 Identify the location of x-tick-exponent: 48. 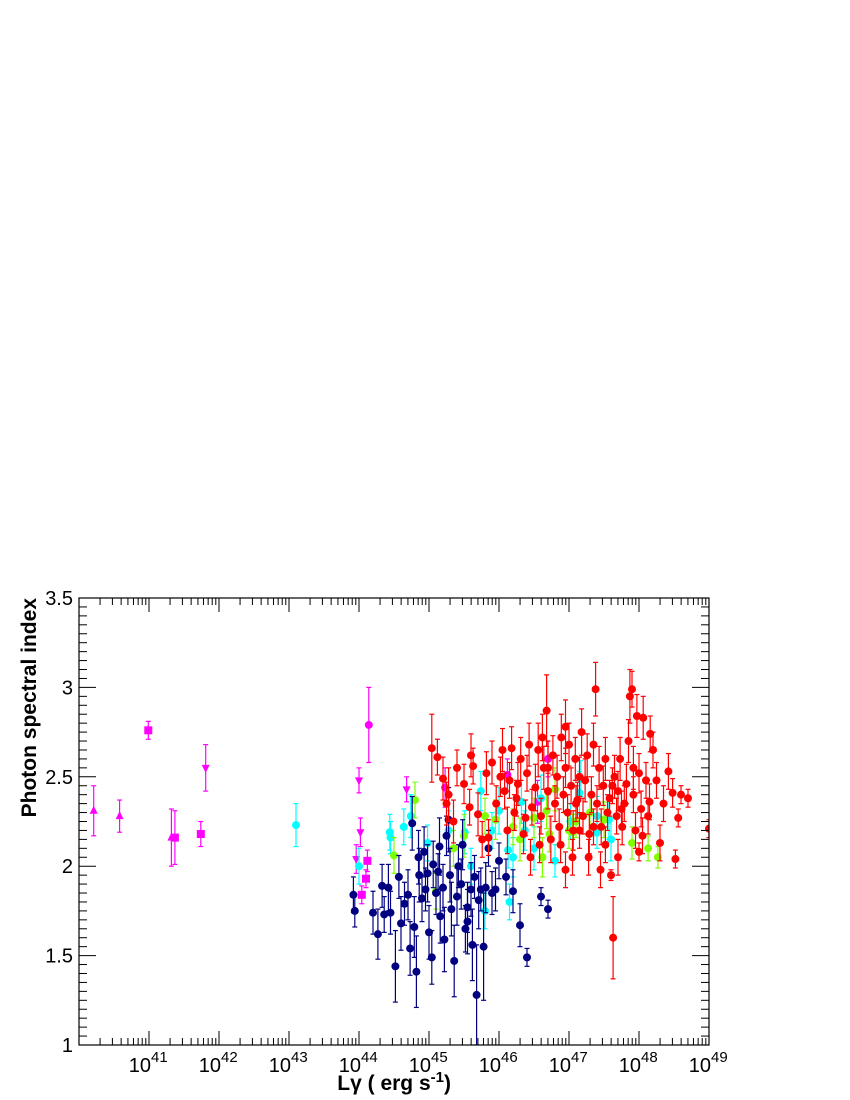
(649, 1057).